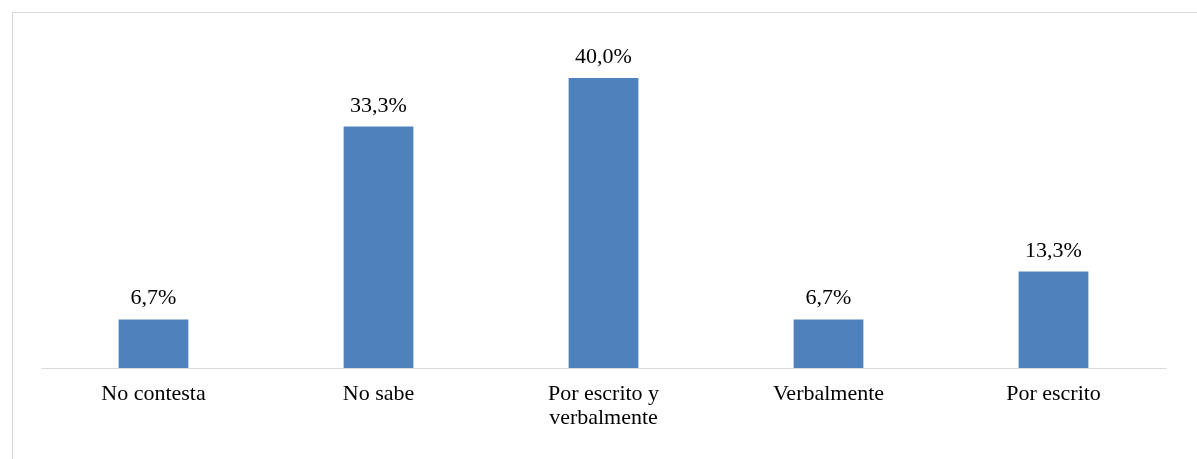  Describe the element at coordinates (1053, 249) in the screenshot. I see `data-label: 13,3%` at that location.